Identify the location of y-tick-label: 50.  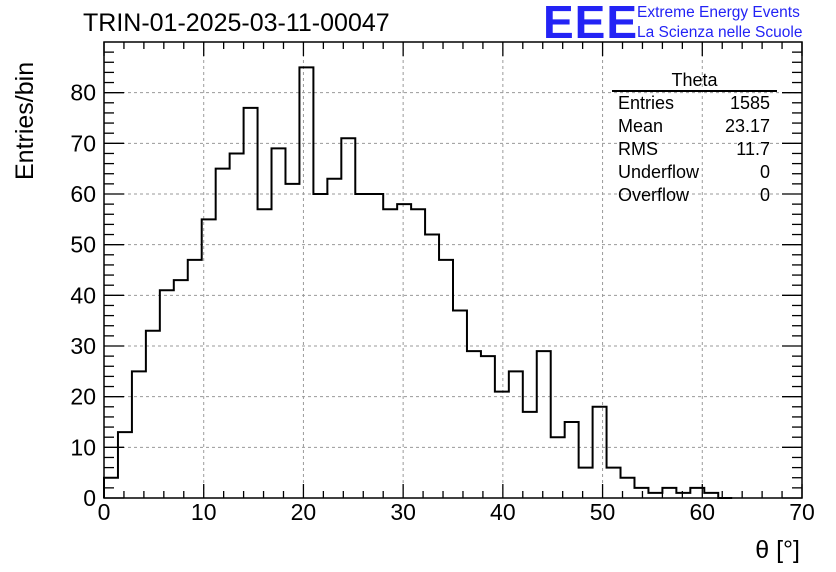
(83, 245).